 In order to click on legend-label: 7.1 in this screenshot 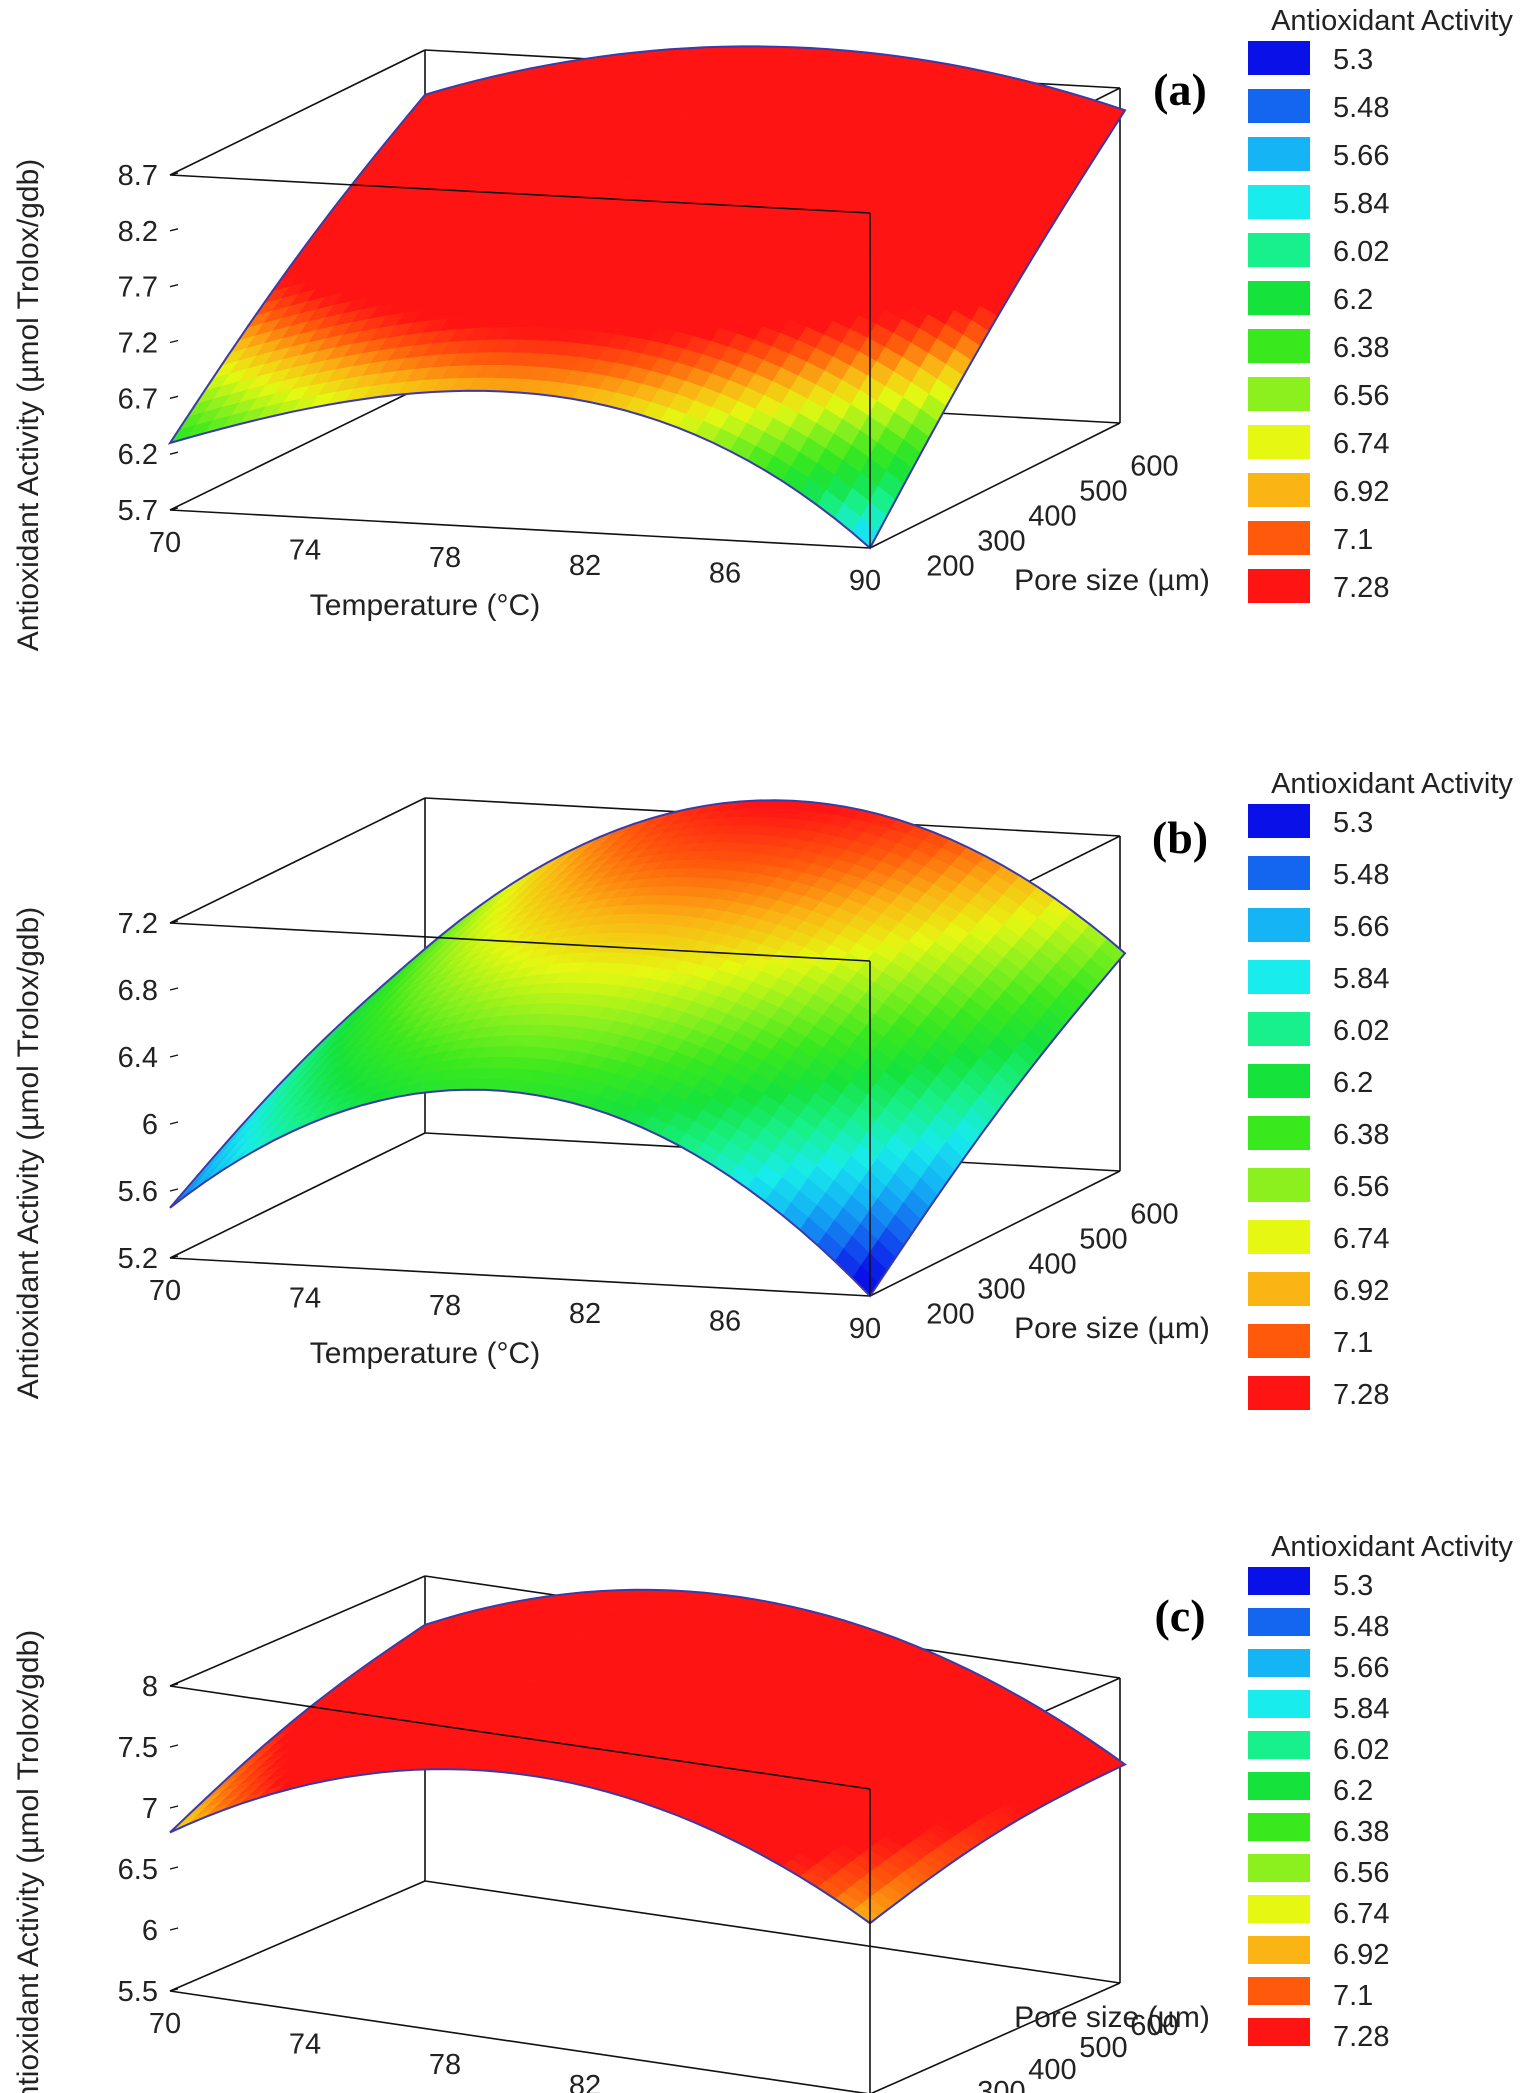, I will do `click(1353, 540)`.